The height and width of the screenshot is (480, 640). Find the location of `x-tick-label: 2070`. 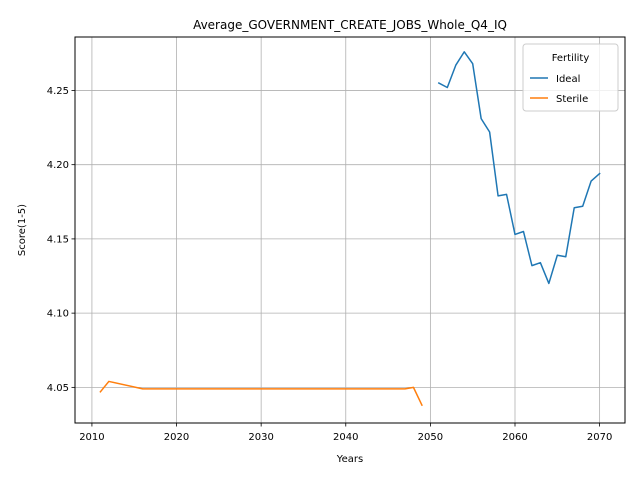

x-tick-label: 2070 is located at coordinates (599, 437).